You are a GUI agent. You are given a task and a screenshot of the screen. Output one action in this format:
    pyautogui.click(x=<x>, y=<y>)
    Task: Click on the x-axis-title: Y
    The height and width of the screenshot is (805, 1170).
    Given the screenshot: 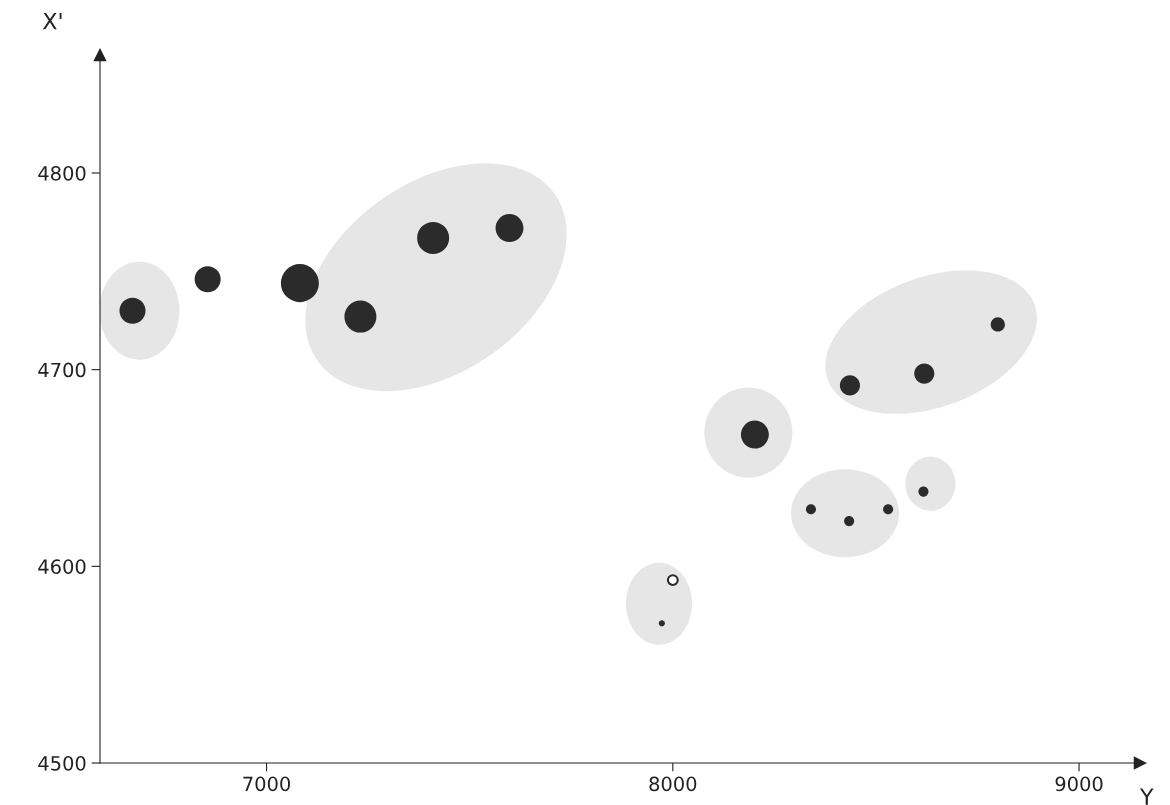 What is the action you would take?
    pyautogui.click(x=1146, y=796)
    